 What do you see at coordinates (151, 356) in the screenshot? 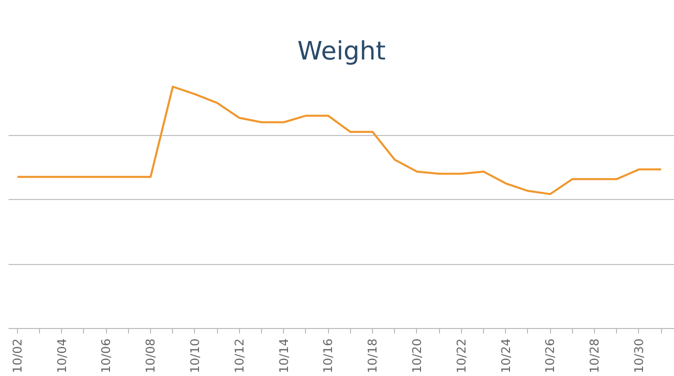
I see `x-tick-label: 10/08` at bounding box center [151, 356].